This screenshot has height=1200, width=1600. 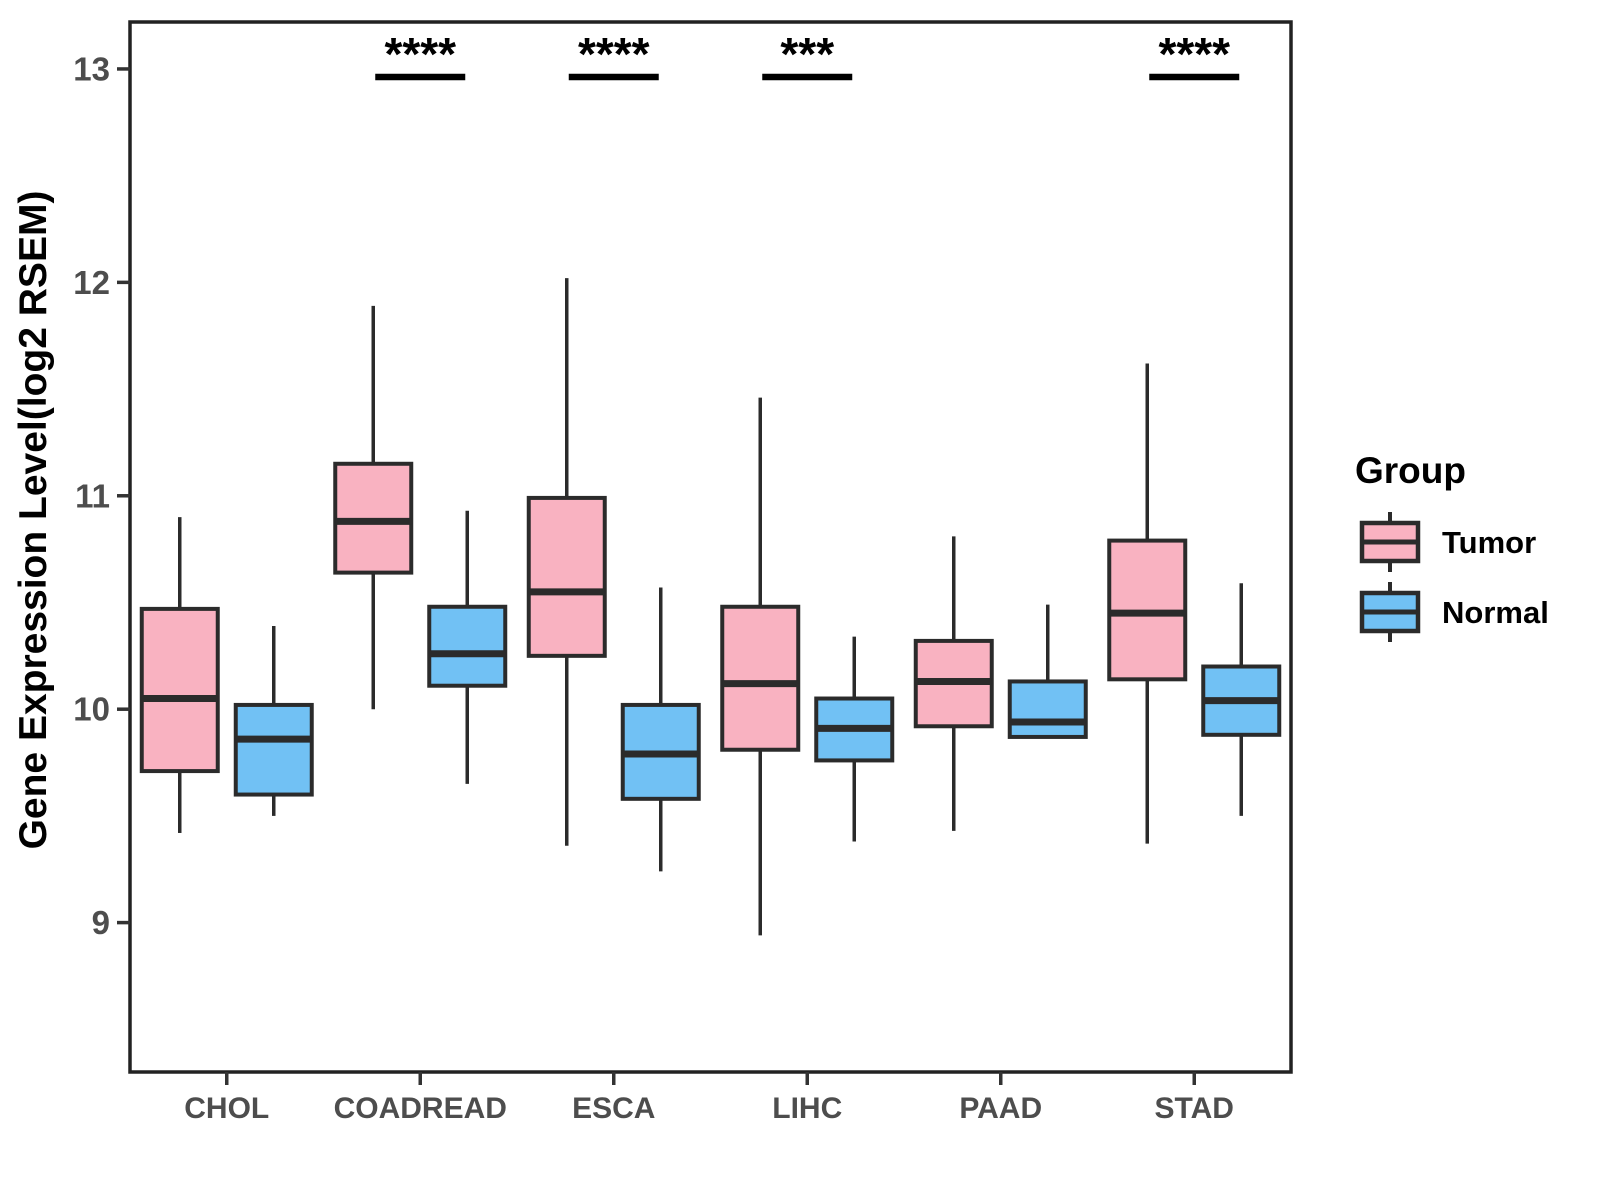 I want to click on box-normal-CHOL, so click(x=273, y=749).